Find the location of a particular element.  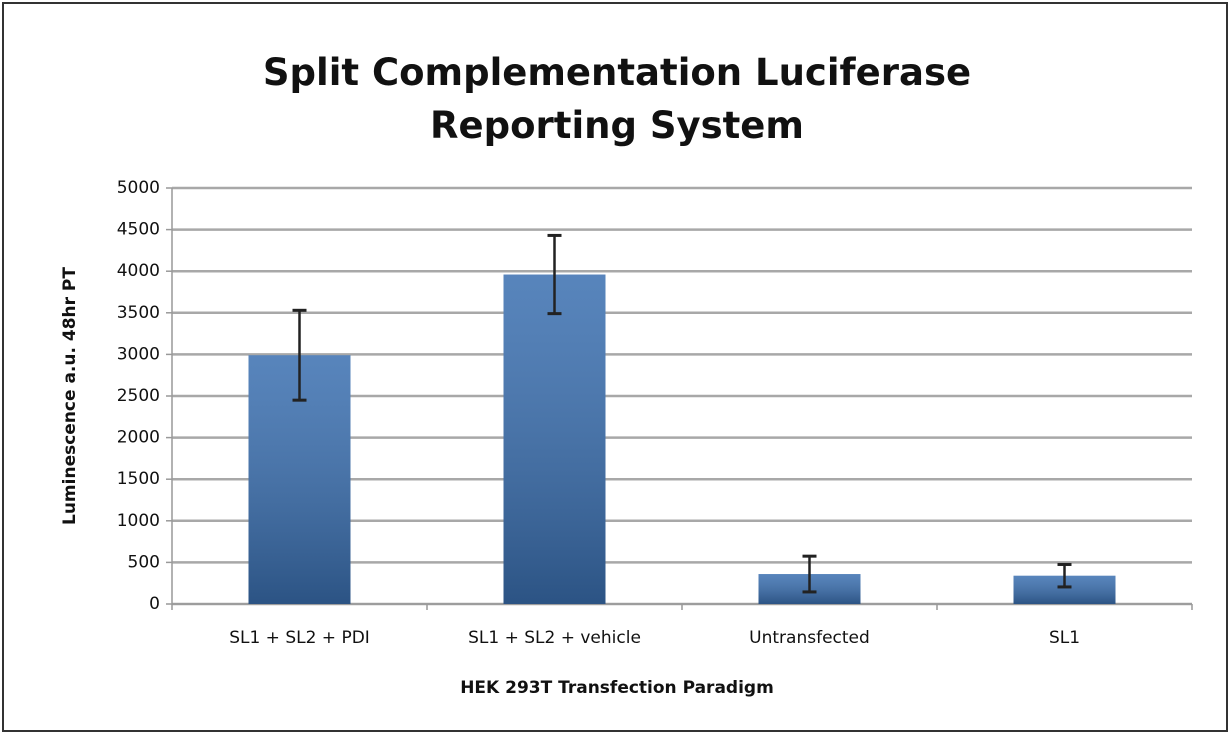

y-tick-label: 5000 is located at coordinates (138, 188).